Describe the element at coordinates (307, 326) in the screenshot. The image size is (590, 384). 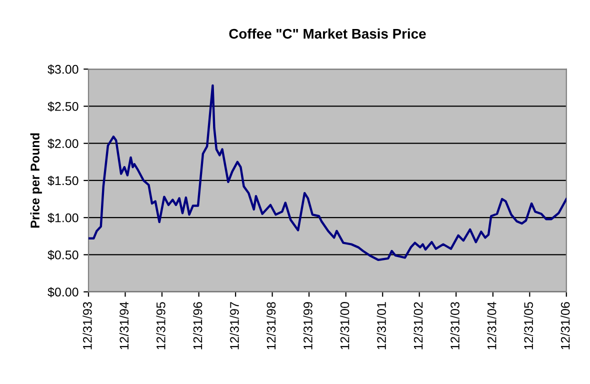
I see `x-tick-label: 12/31/99` at that location.